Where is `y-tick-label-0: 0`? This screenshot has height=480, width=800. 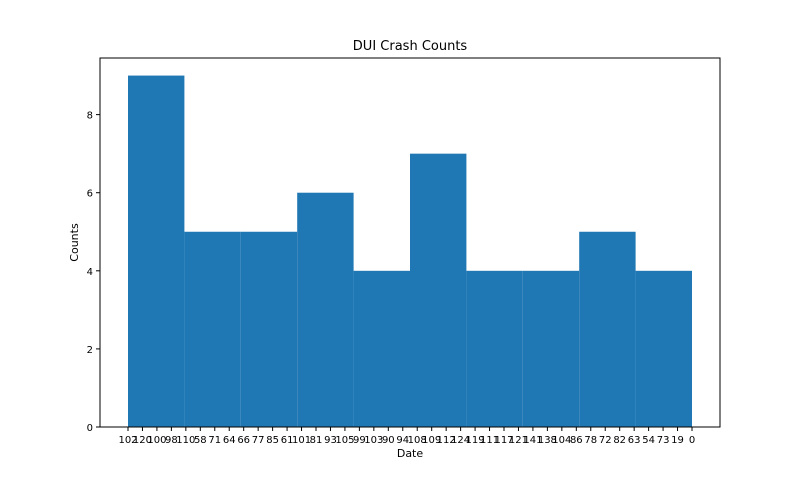 y-tick-label-0: 0 is located at coordinates (90, 428).